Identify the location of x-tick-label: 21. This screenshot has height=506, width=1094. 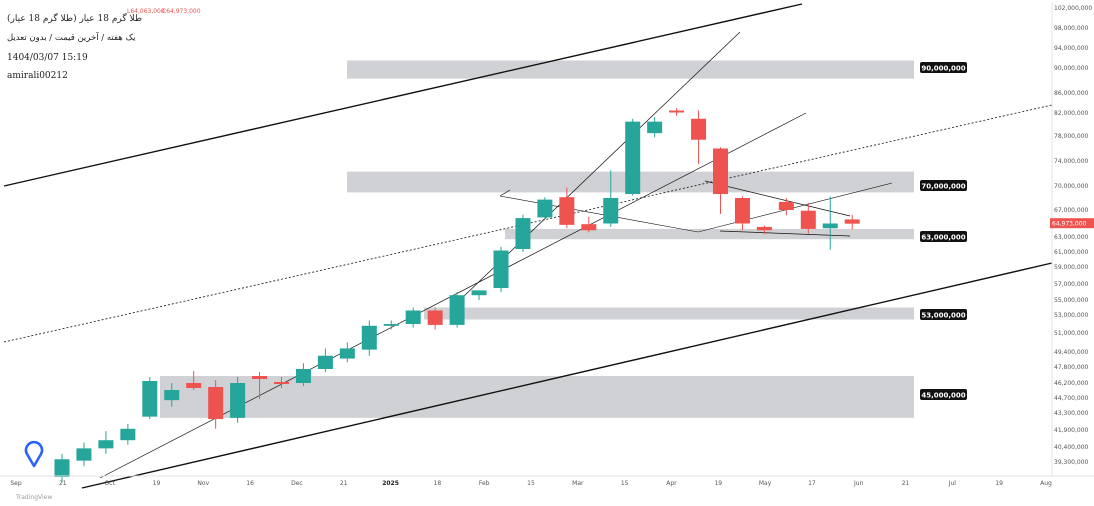
(906, 483).